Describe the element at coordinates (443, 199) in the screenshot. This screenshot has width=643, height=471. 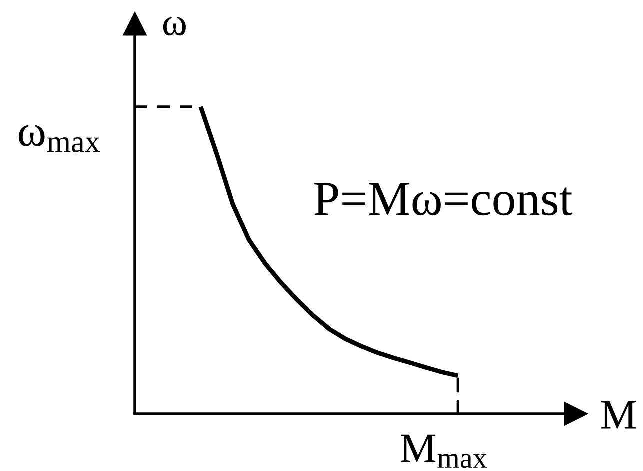
I see `annotation: P=Mω=const` at that location.